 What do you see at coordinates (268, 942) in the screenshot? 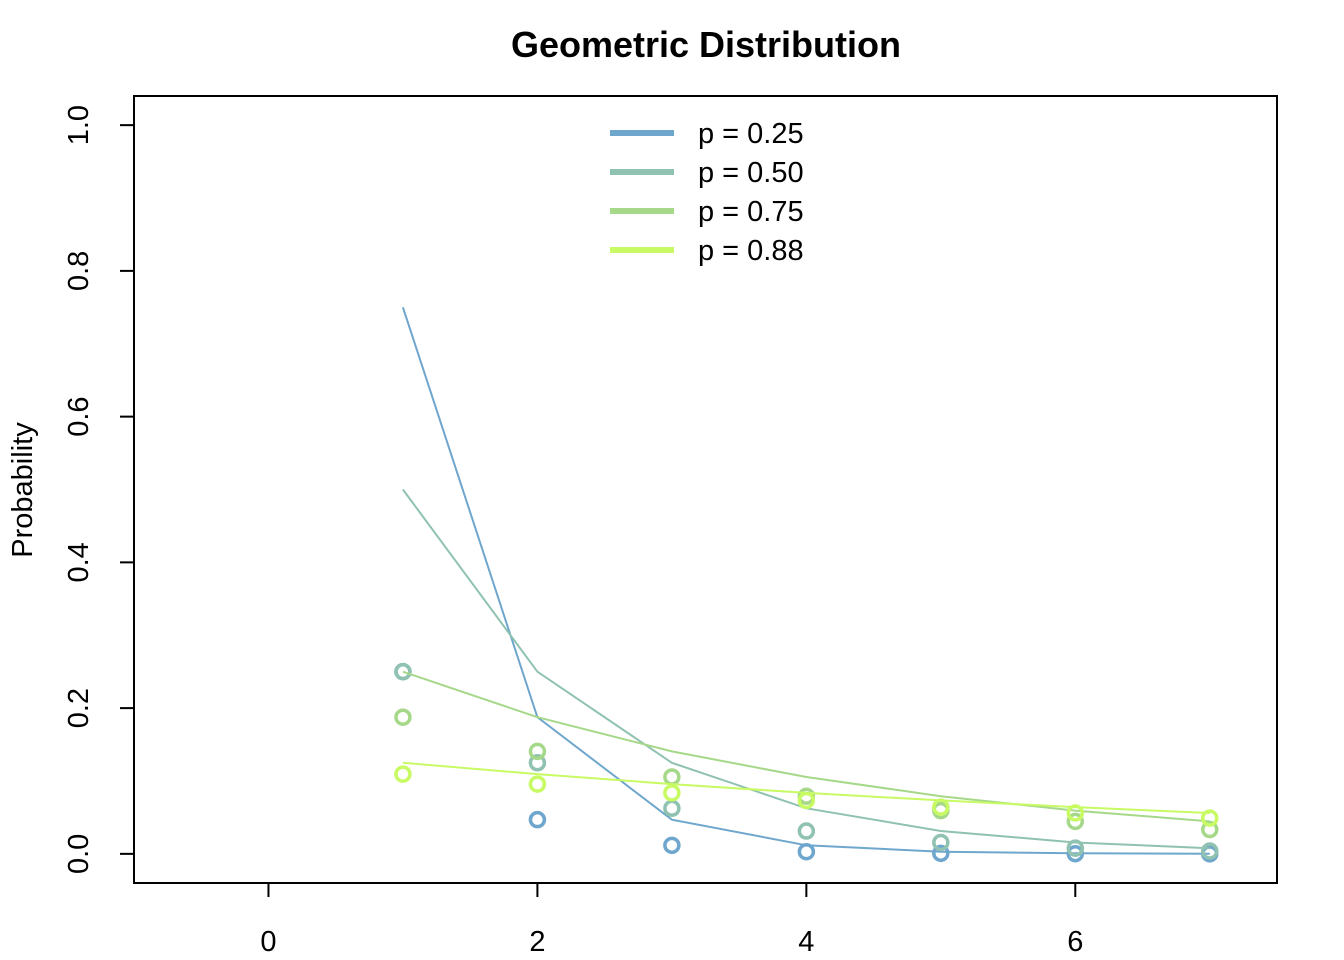
I see `x-tick-label: 0` at bounding box center [268, 942].